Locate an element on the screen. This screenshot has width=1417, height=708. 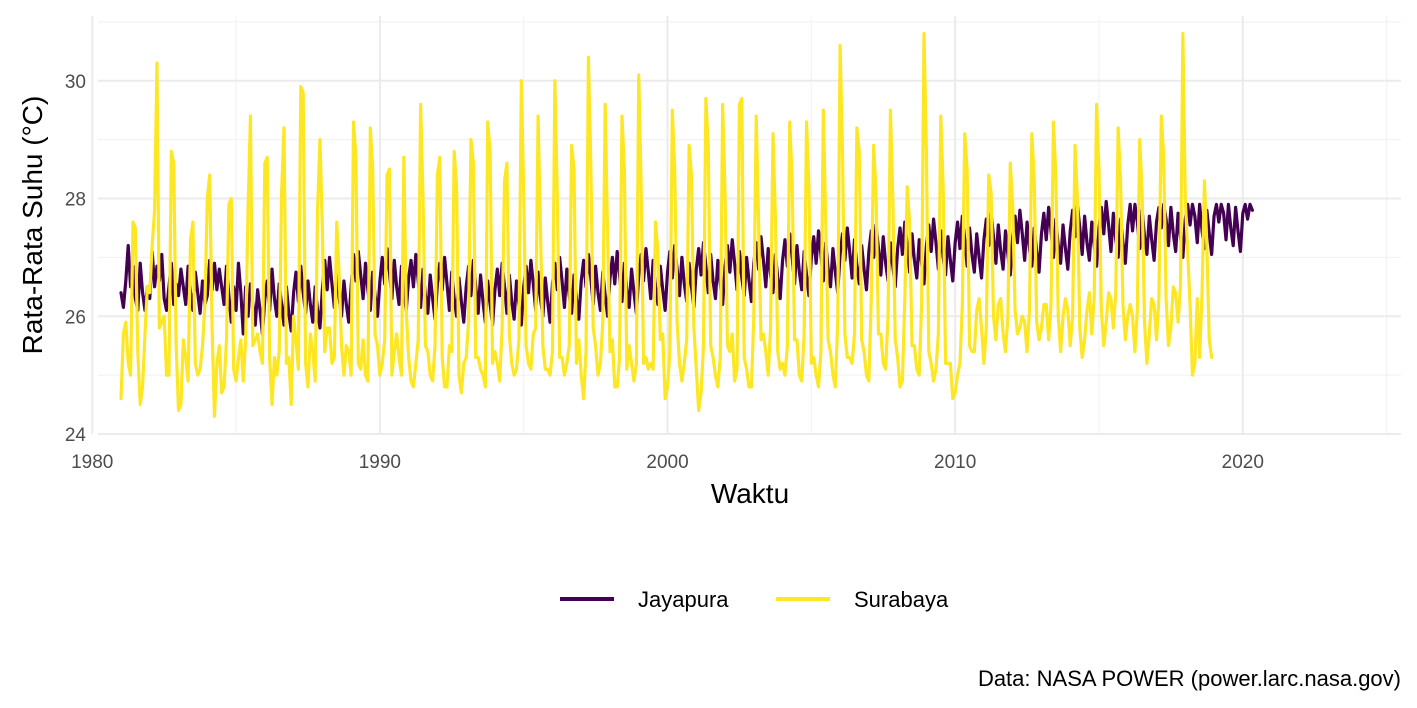
x-tick-labels: 1980 1990 2000 2010 2020 is located at coordinates (667, 462).